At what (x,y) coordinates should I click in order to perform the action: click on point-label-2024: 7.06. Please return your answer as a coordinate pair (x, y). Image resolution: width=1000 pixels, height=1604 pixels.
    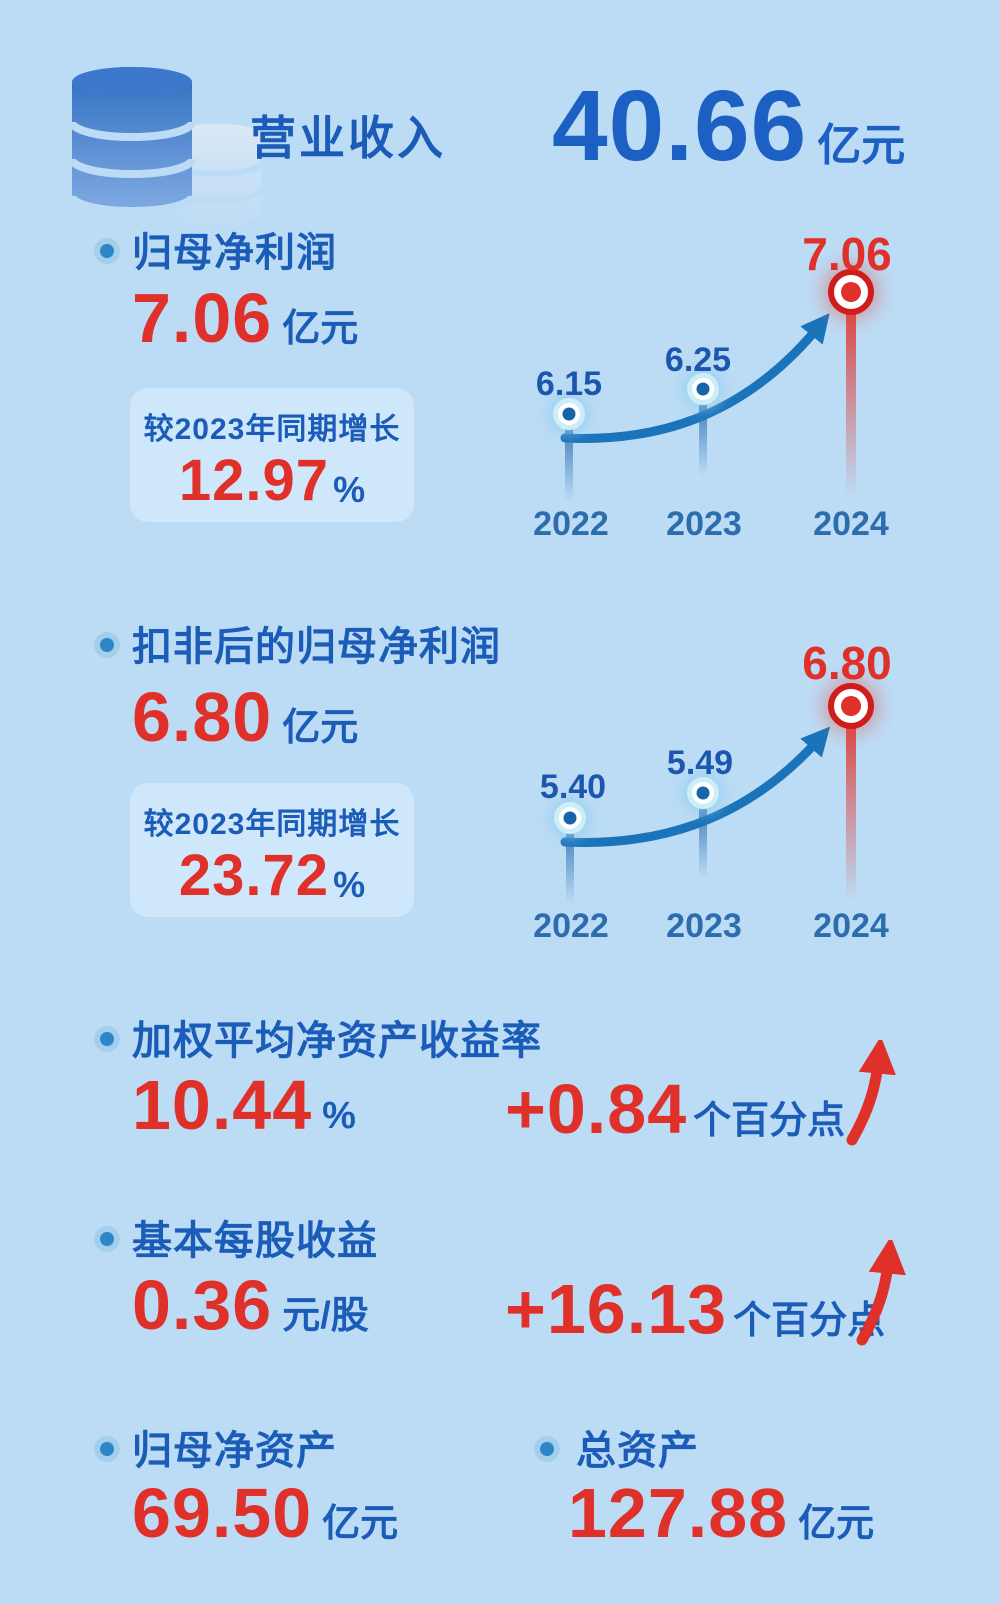
    Looking at the image, I should click on (847, 254).